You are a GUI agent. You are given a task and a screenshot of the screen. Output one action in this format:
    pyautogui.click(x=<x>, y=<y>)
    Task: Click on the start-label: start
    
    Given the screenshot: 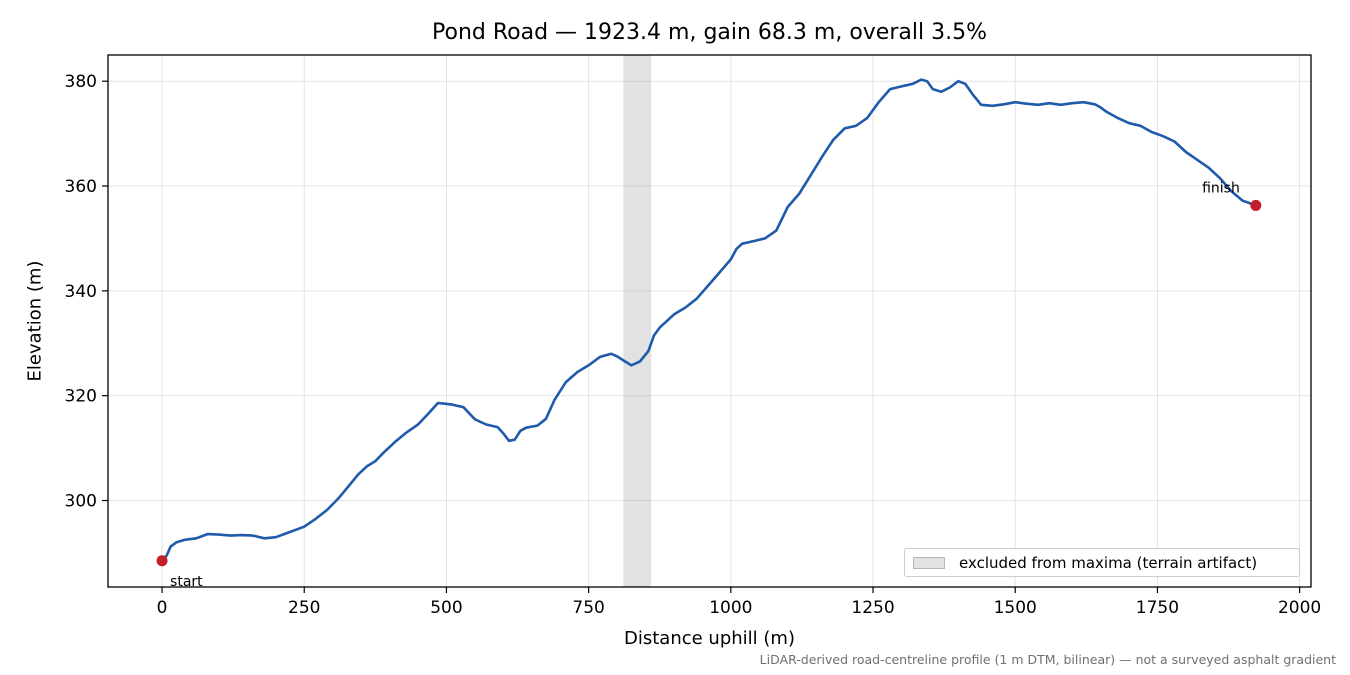 What is the action you would take?
    pyautogui.click(x=186, y=582)
    